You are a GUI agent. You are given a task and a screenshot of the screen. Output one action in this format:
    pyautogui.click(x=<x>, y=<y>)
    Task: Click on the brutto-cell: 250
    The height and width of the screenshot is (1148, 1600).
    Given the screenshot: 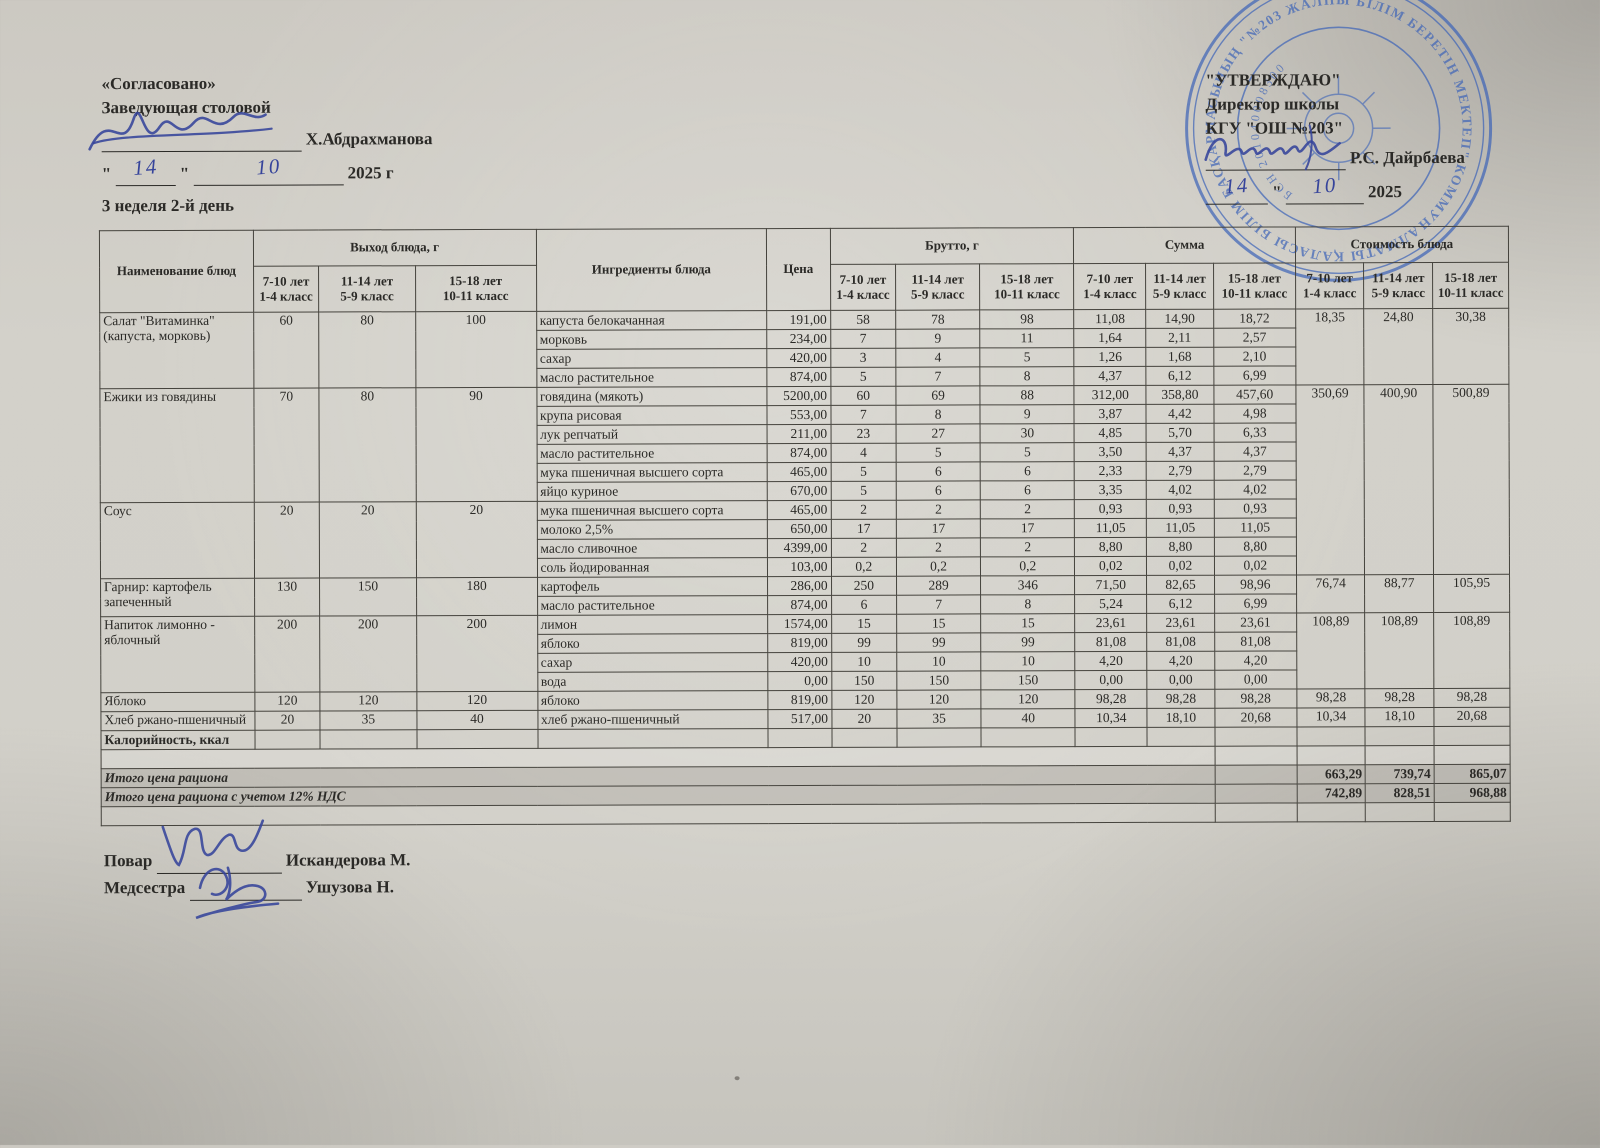 What is the action you would take?
    pyautogui.click(x=864, y=586)
    